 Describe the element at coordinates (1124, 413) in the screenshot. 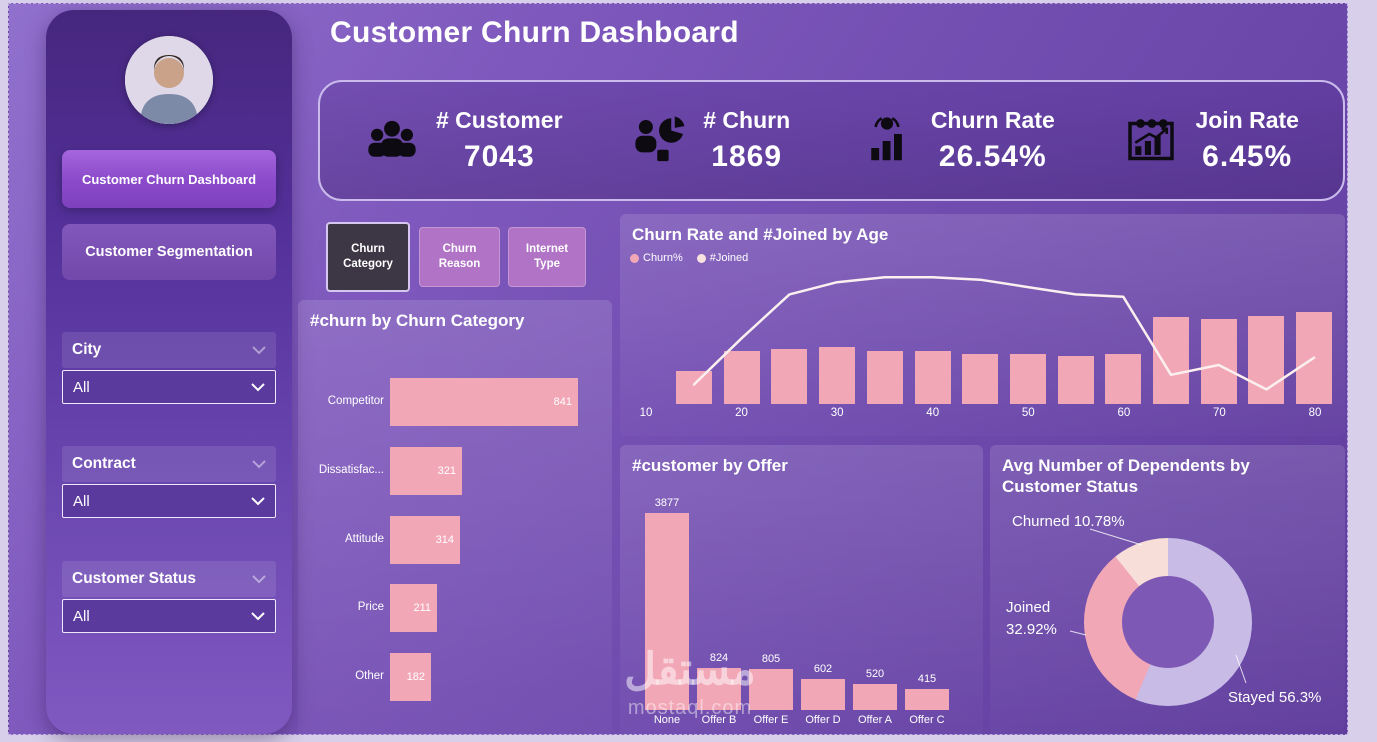

I see `x-axis-tick: 60` at that location.